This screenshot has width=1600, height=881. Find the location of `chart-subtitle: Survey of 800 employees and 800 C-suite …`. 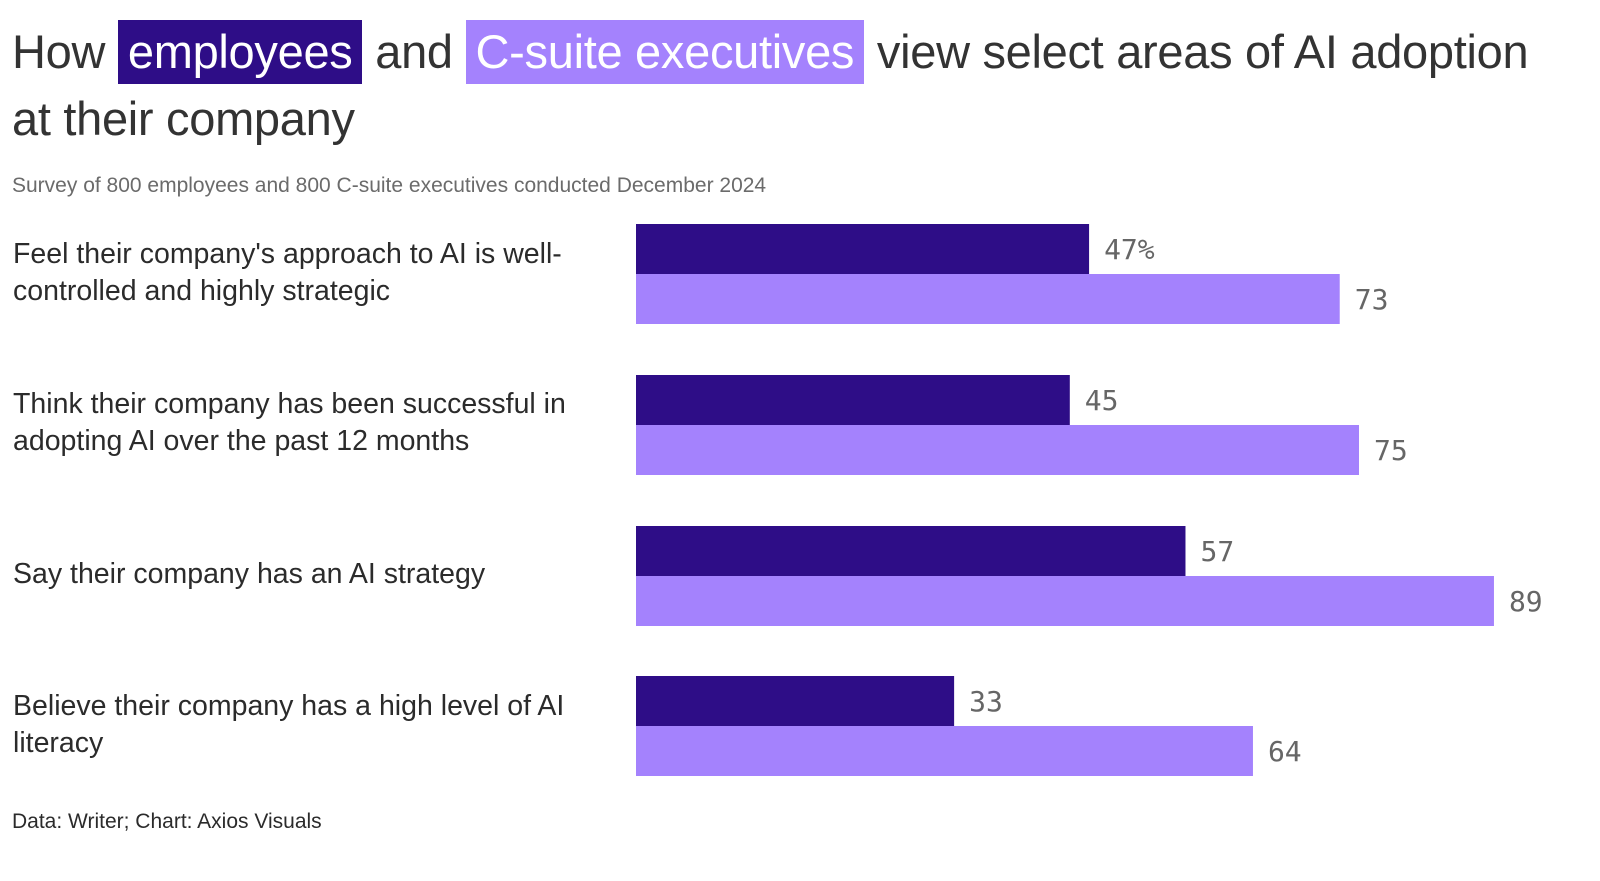

chart-subtitle: Survey of 800 employees and 800 C-suite … is located at coordinates (389, 185).